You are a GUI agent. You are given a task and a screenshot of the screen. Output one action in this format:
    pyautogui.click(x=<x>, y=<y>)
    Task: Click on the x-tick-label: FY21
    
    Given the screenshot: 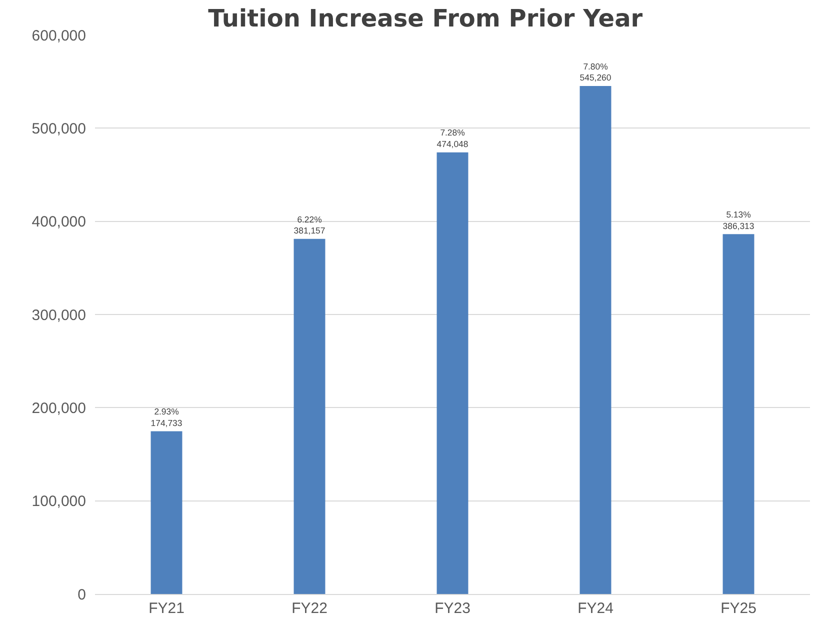 What is the action you would take?
    pyautogui.click(x=166, y=608)
    